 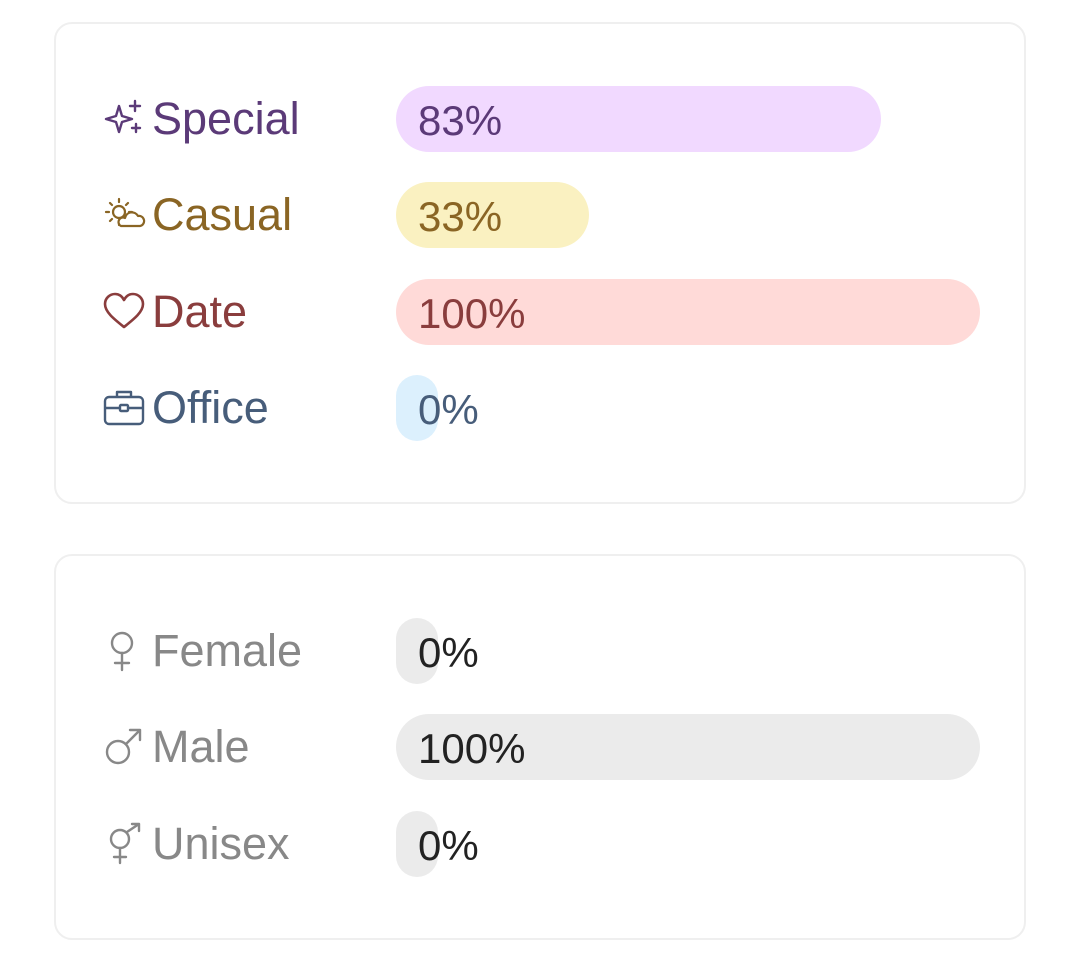 I want to click on gender-row-unisex: Unisex 0%, so click(x=540, y=844).